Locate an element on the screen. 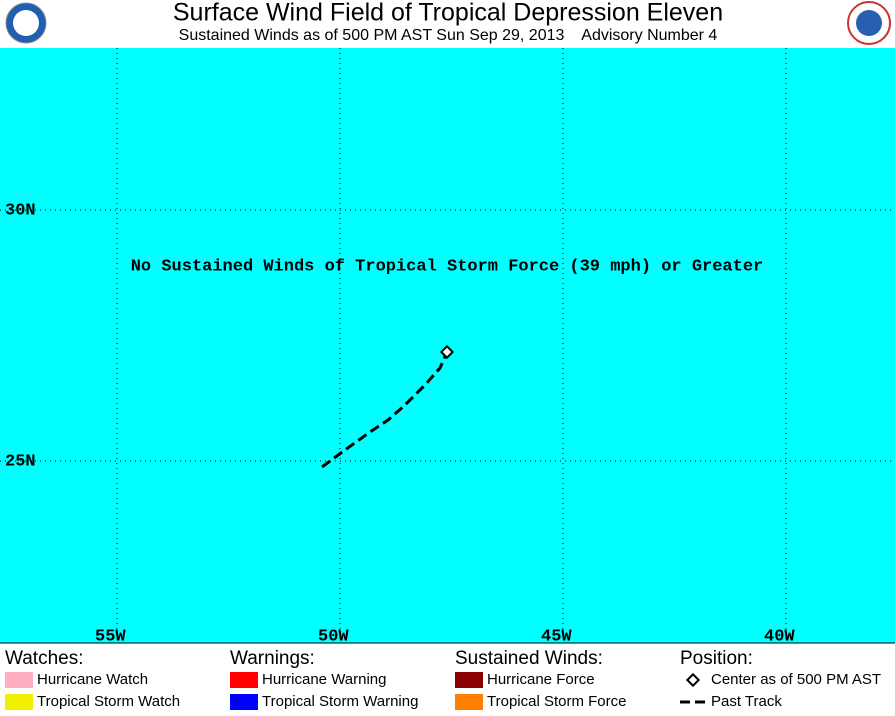 Image resolution: width=895 pixels, height=716 pixels. legend-item: Hurricane Warning is located at coordinates (324, 679).